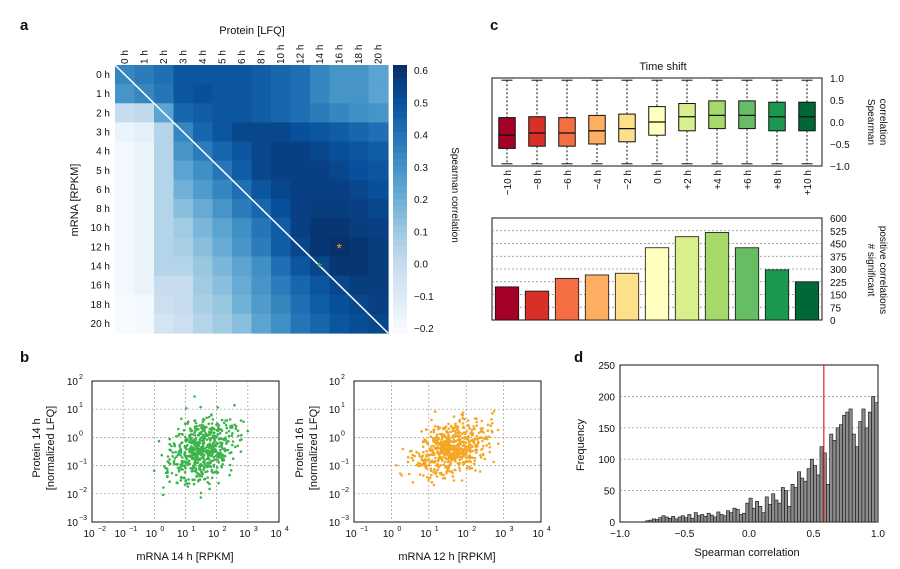 The width and height of the screenshot is (900, 569). I want to click on barplot-bar, so click(657, 284).